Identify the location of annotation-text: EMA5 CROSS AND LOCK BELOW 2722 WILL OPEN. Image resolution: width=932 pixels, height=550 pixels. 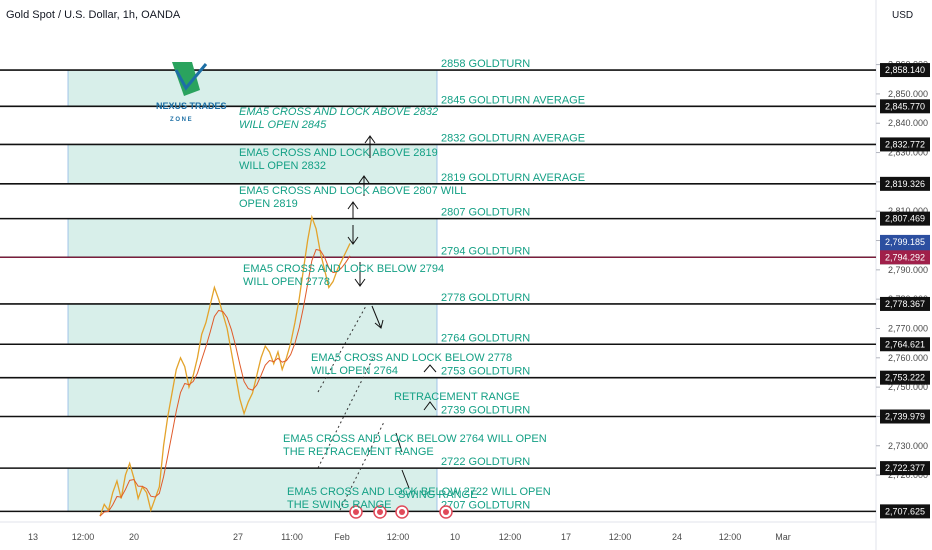
(419, 492).